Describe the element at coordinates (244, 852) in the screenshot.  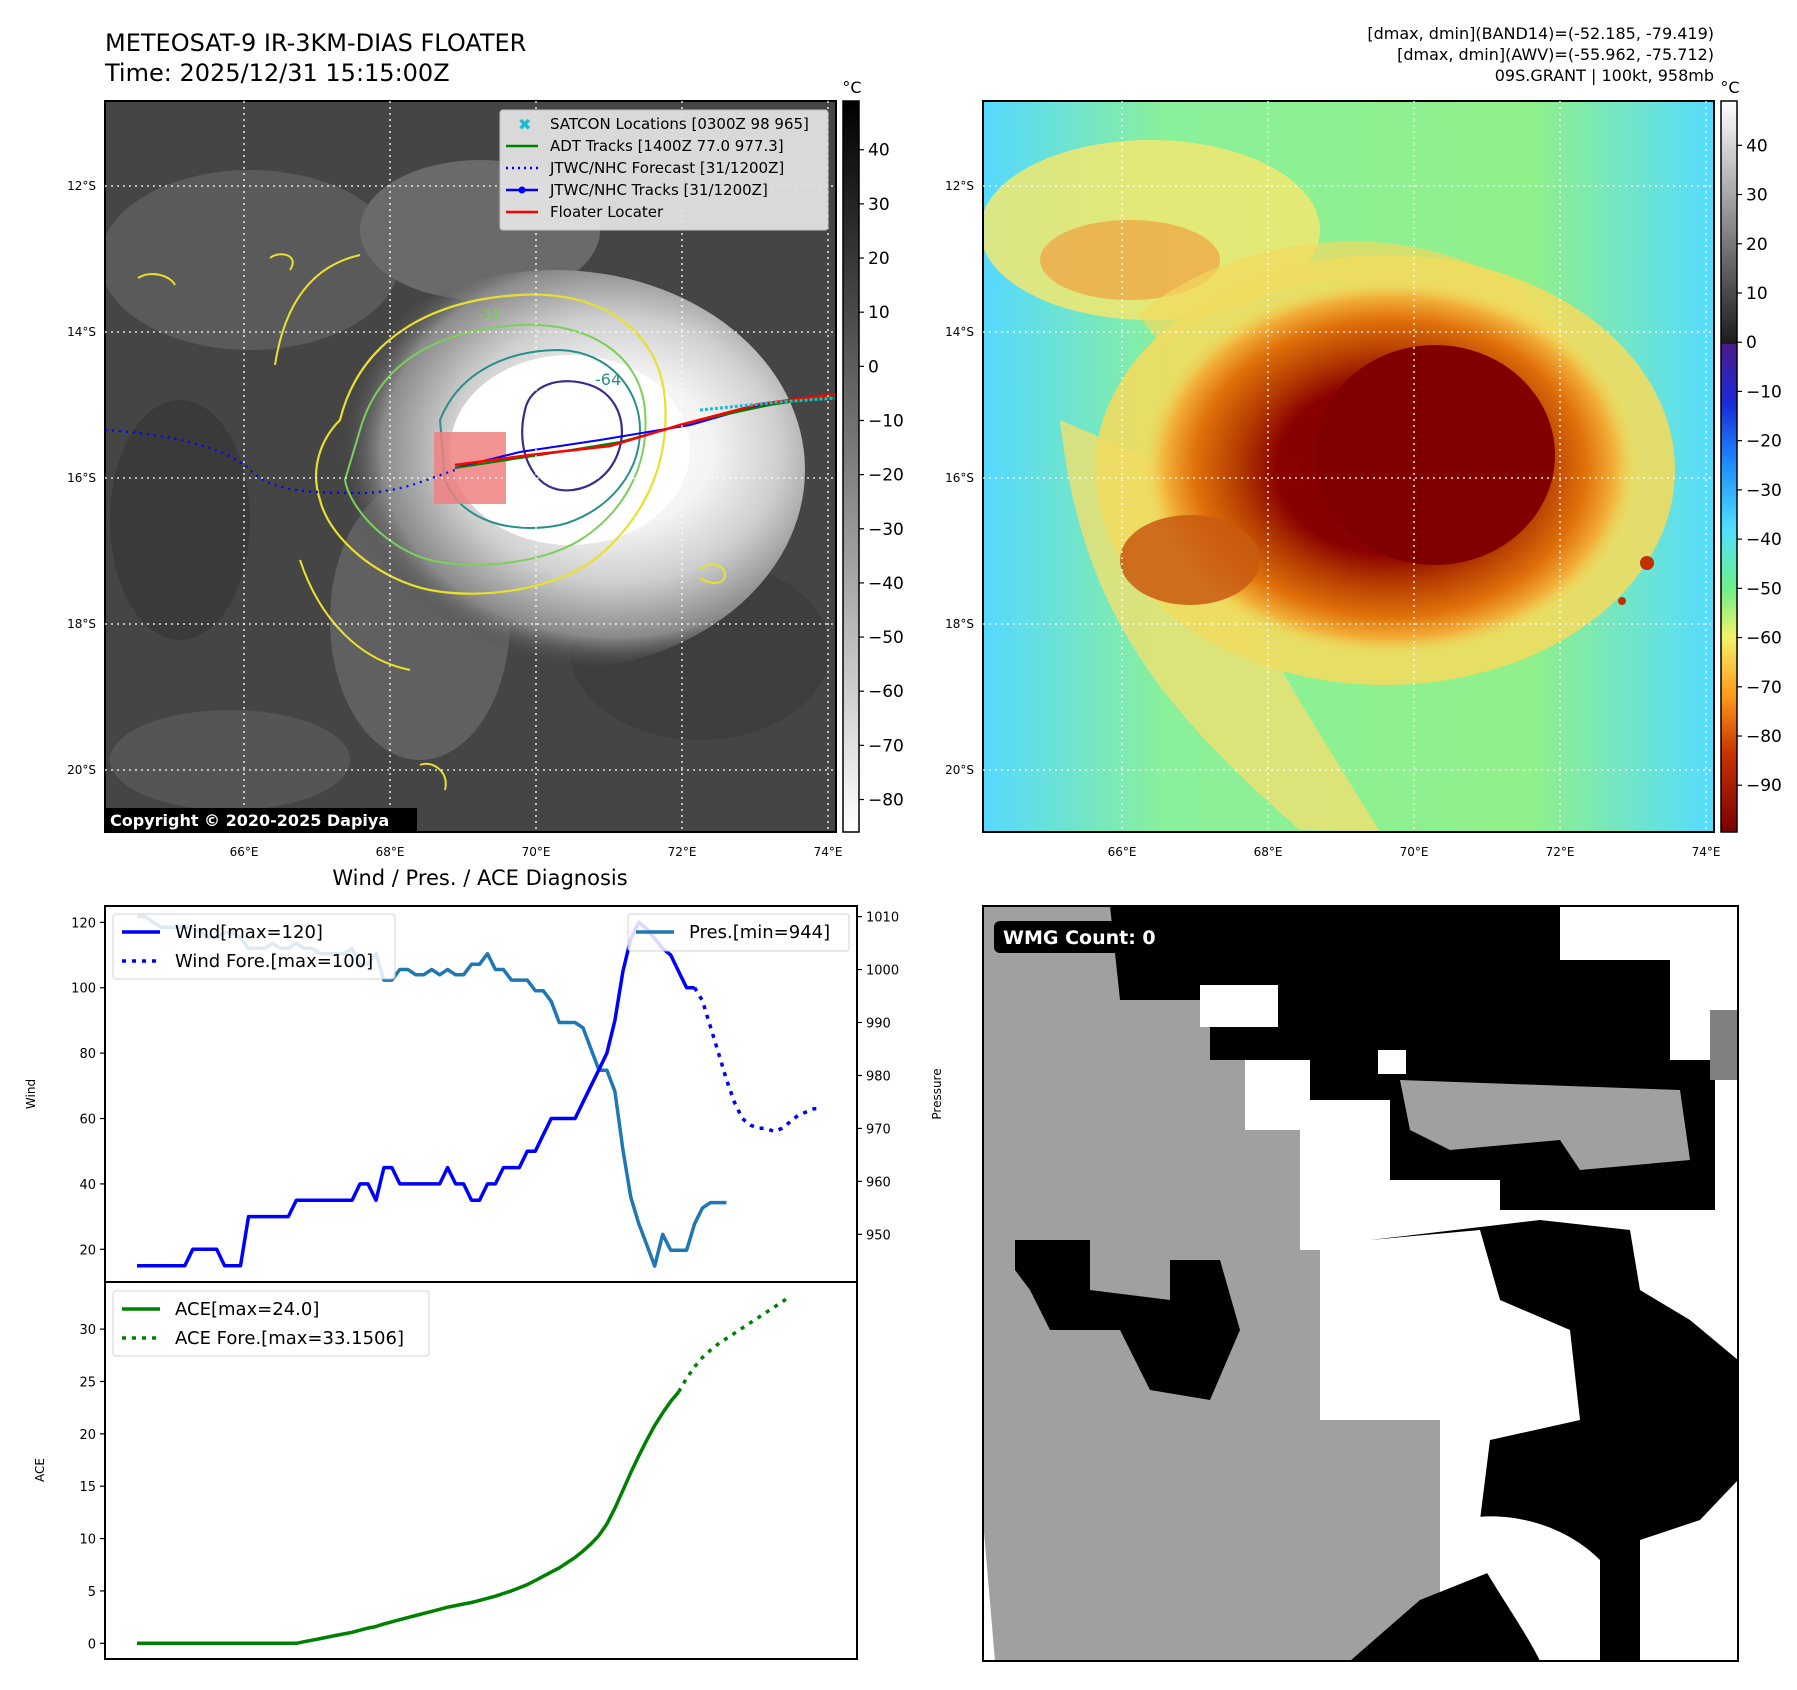
I see `ir-lon-66: 66°E` at that location.